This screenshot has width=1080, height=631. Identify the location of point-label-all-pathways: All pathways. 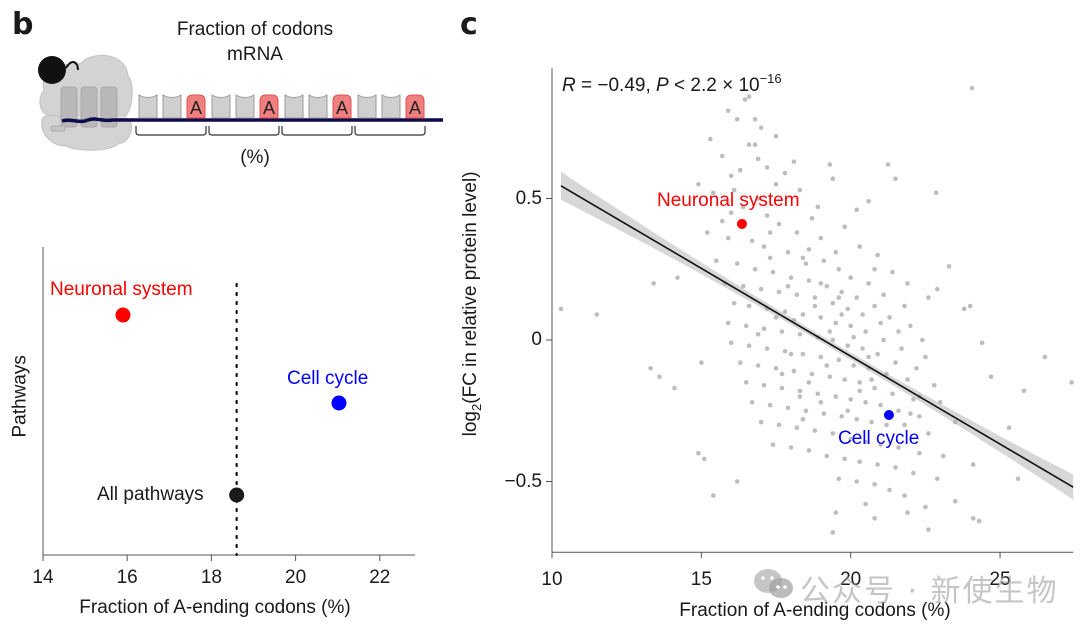
(150, 494).